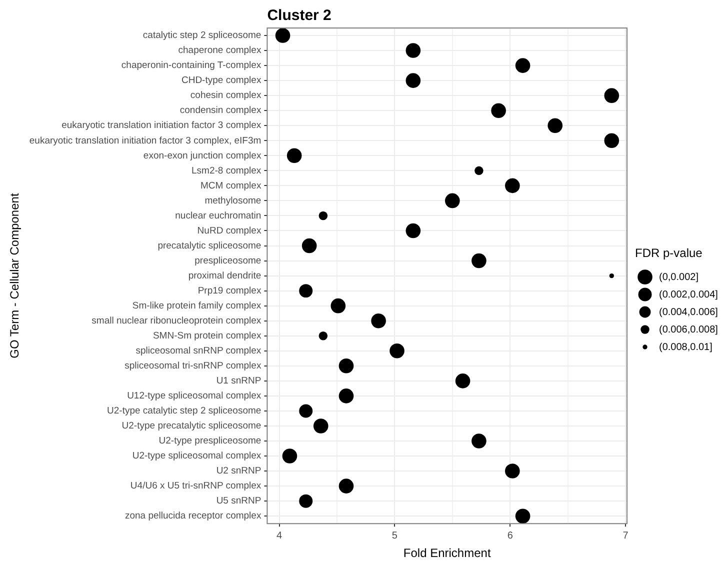 The height and width of the screenshot is (569, 727). I want to click on y-tick-label: eukaryotic translation initiation factor 3 complex, eIF3m, so click(145, 140).